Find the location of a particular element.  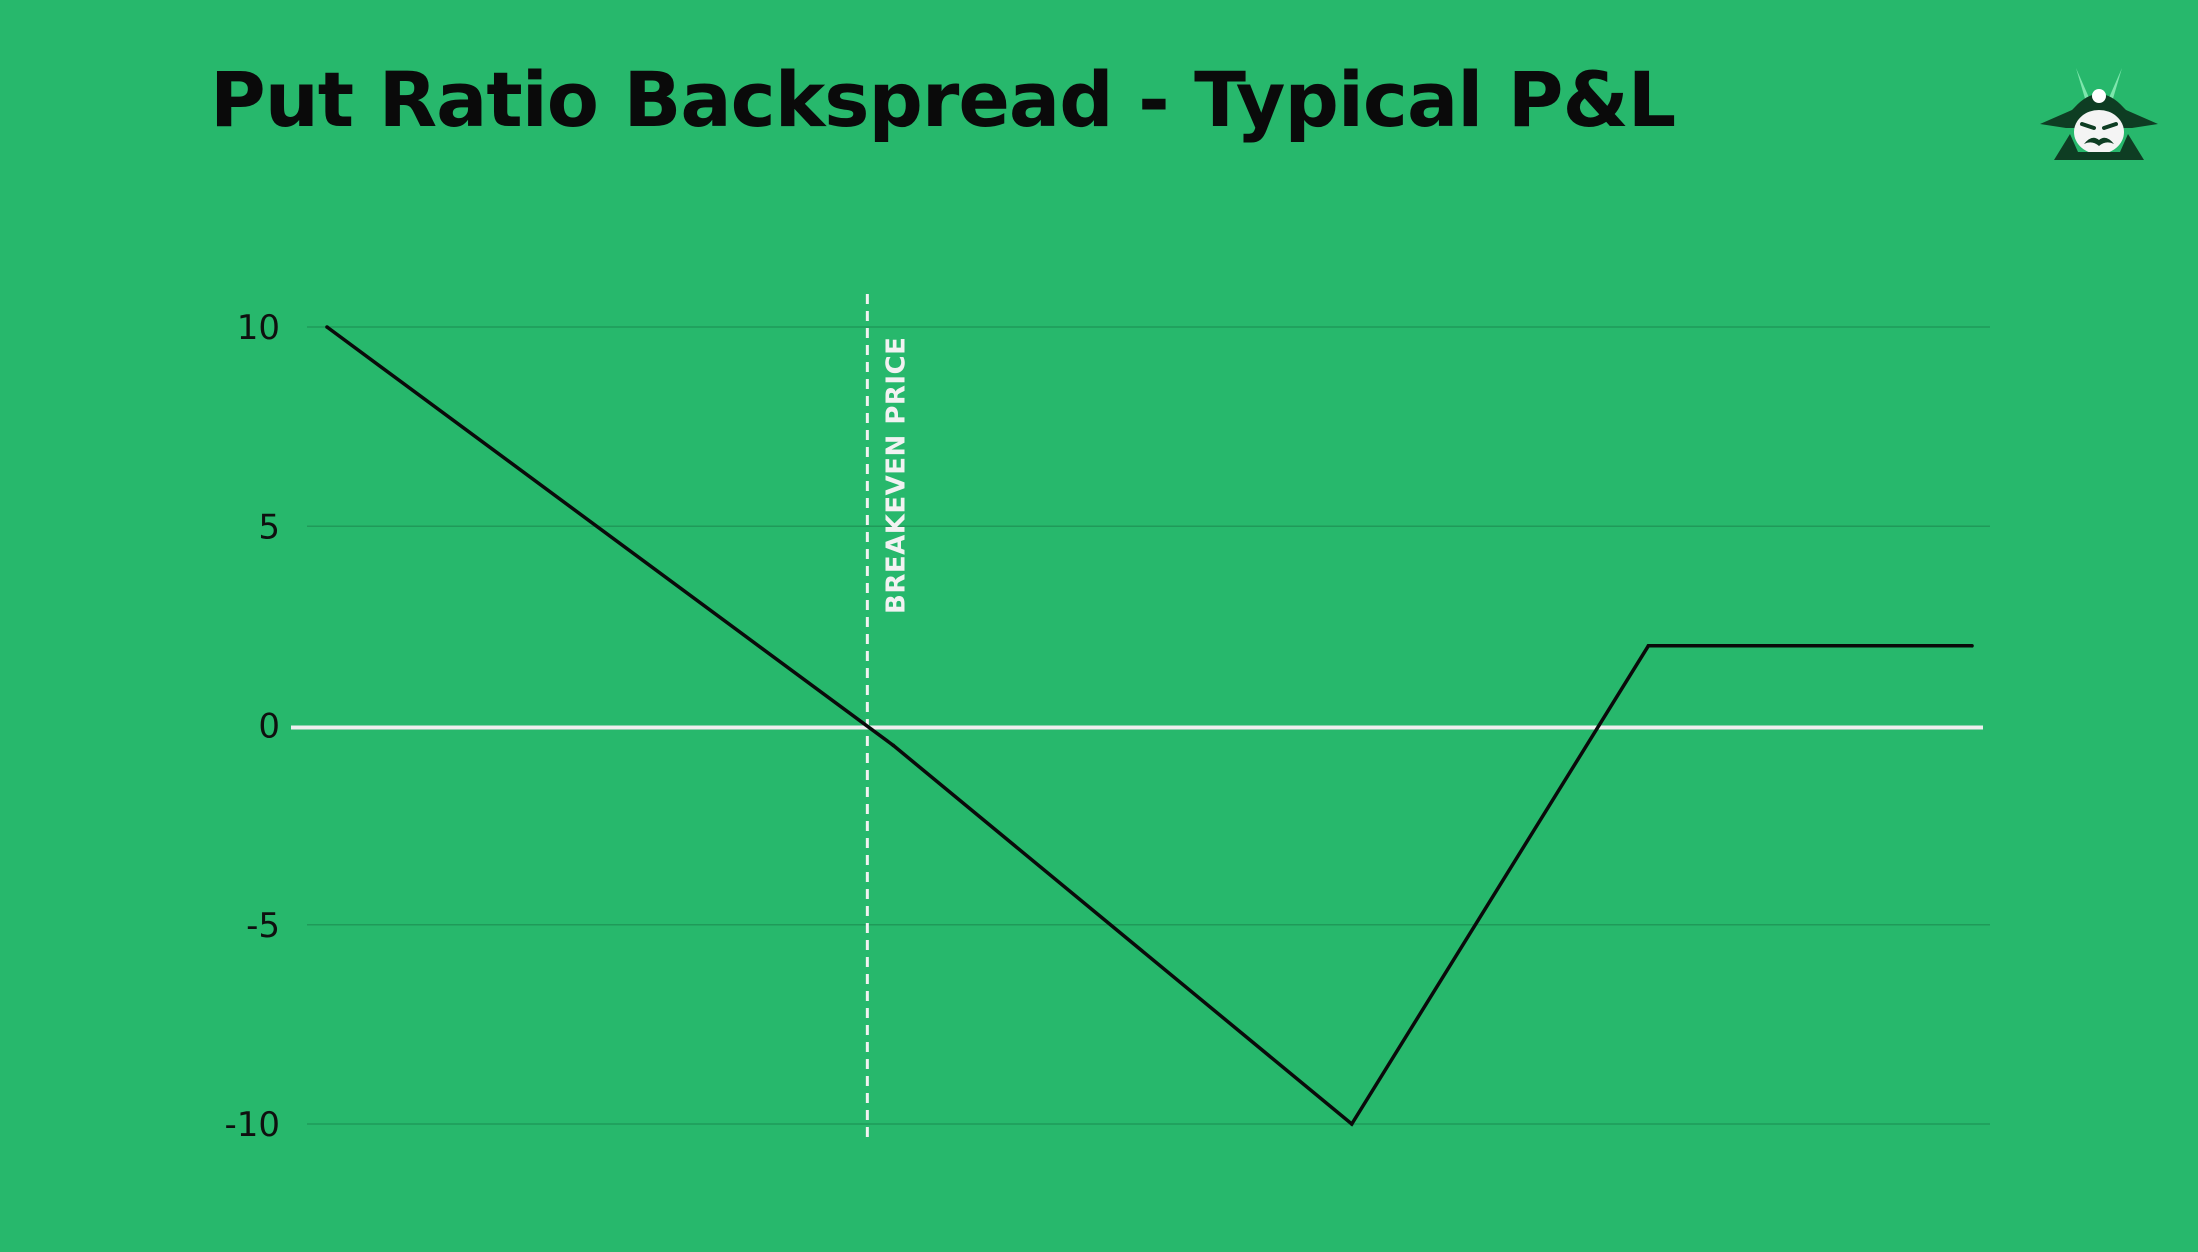

helmet-horns is located at coordinates (2099, 85).